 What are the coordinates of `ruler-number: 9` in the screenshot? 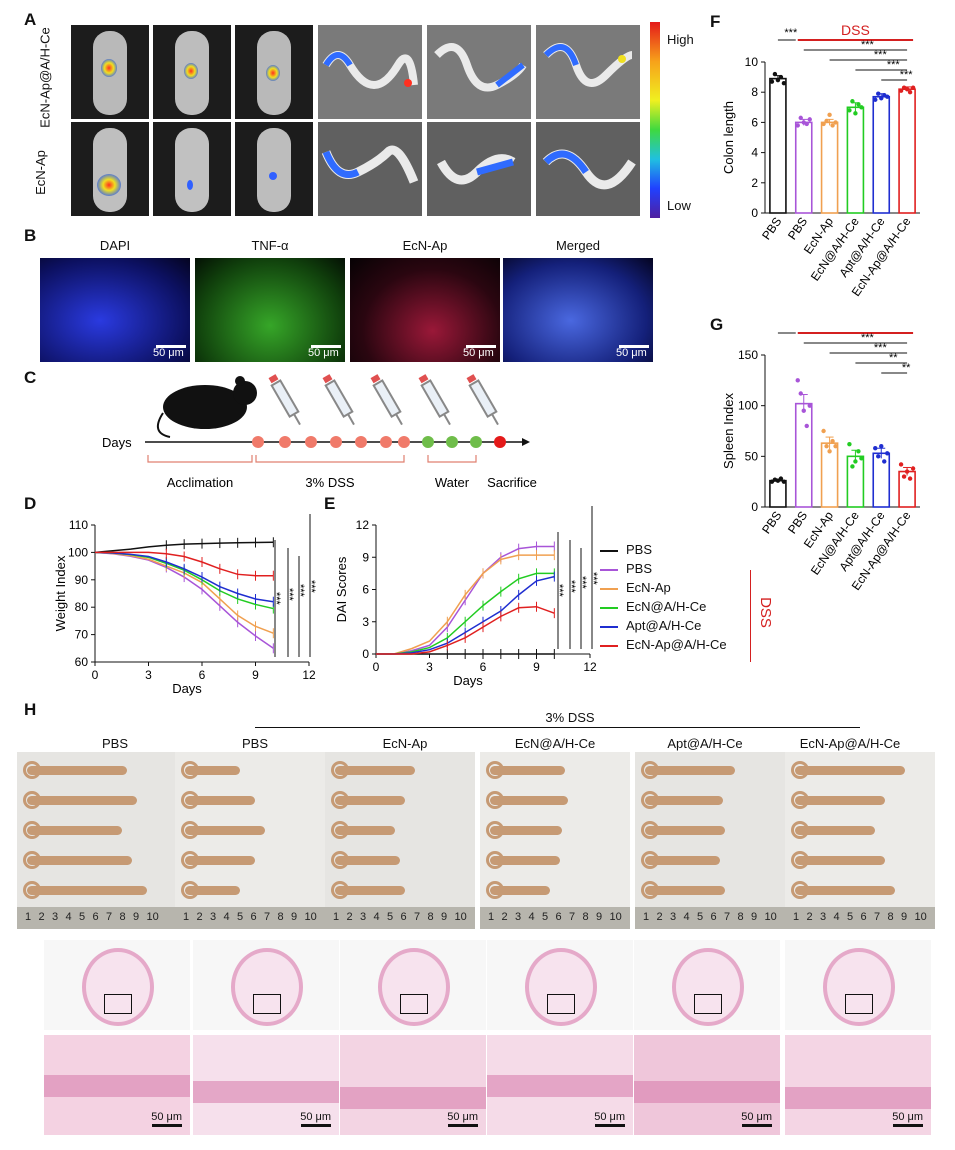 It's located at (754, 917).